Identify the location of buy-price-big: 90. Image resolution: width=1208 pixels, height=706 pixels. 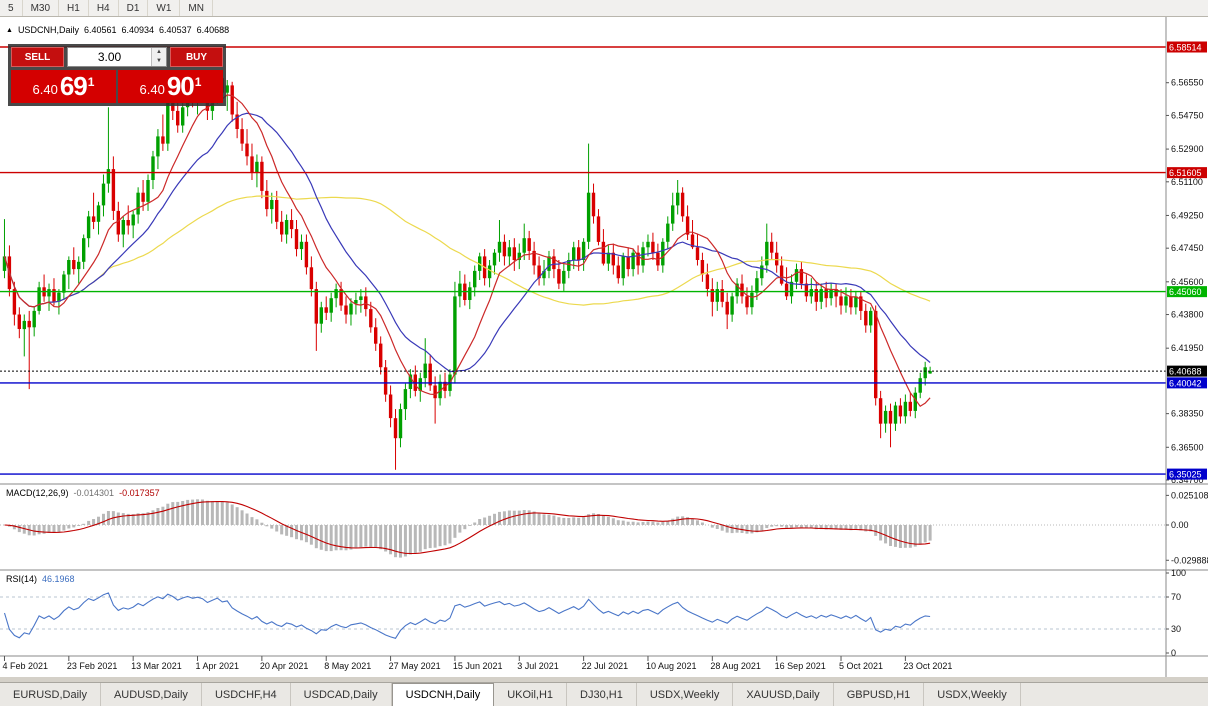
(180, 86).